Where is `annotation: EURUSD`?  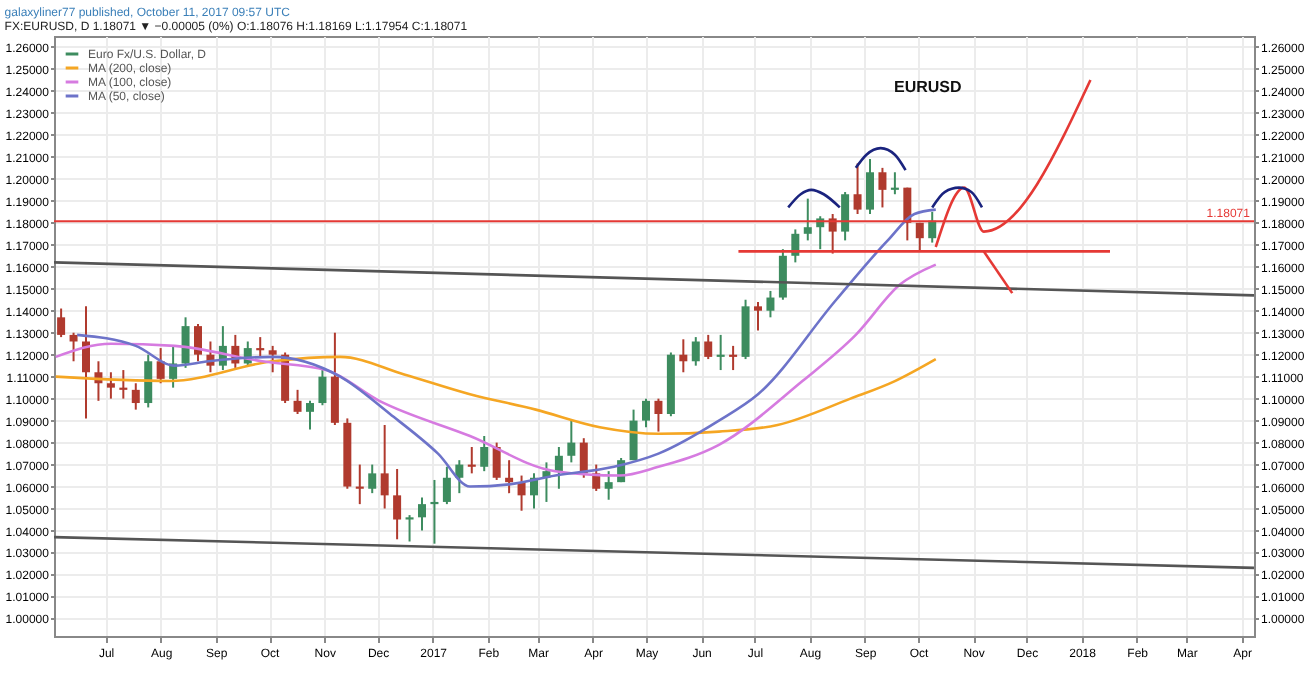
annotation: EURUSD is located at coordinates (928, 87).